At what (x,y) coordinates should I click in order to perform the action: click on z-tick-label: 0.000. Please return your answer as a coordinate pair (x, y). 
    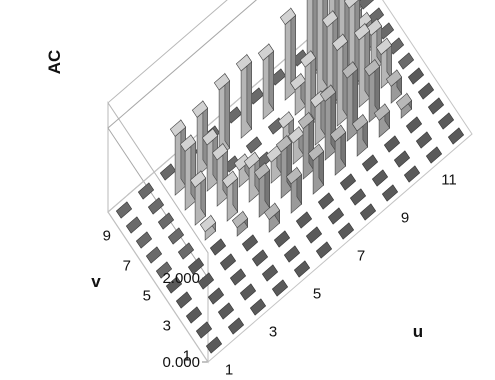
    Looking at the image, I should click on (181, 362).